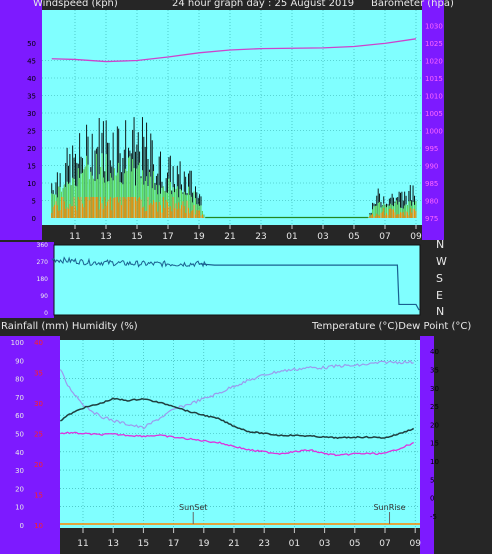 The image size is (492, 554). What do you see at coordinates (434, 97) in the screenshot?
I see `barometer-y-tick: 1010` at bounding box center [434, 97].